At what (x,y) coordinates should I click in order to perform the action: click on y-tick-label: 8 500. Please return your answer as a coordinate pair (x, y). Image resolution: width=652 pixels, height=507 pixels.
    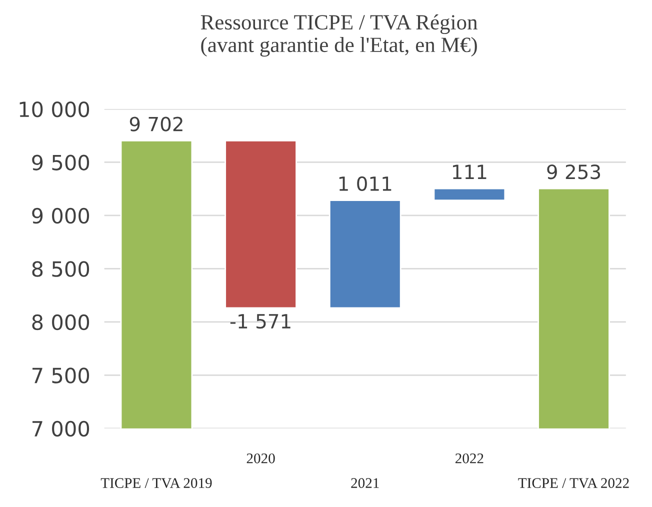
    Looking at the image, I should click on (61, 269).